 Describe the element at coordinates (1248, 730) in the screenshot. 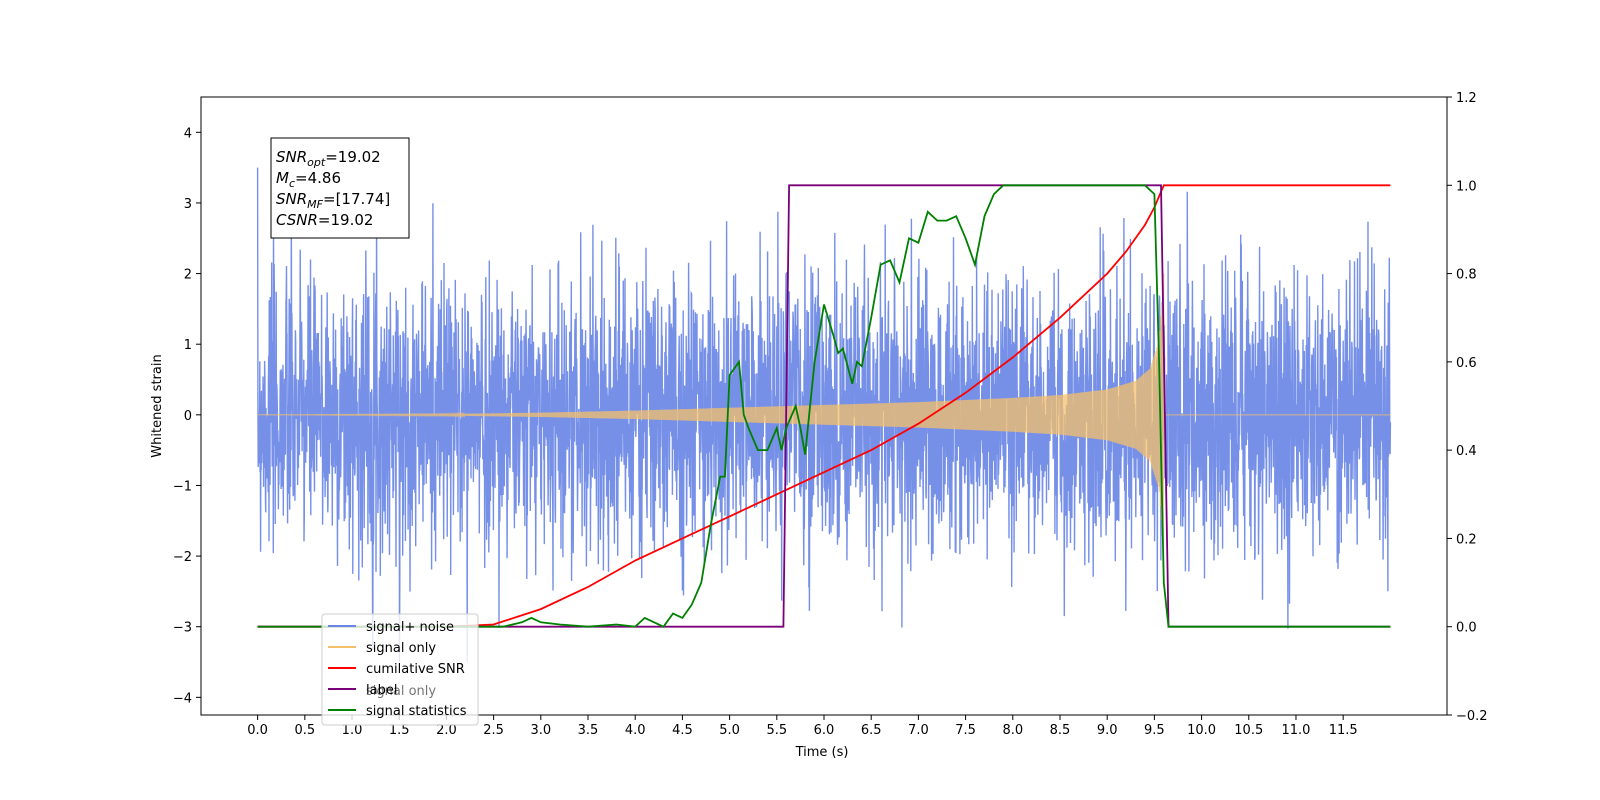

I see `x-tick-label: 10.5` at that location.